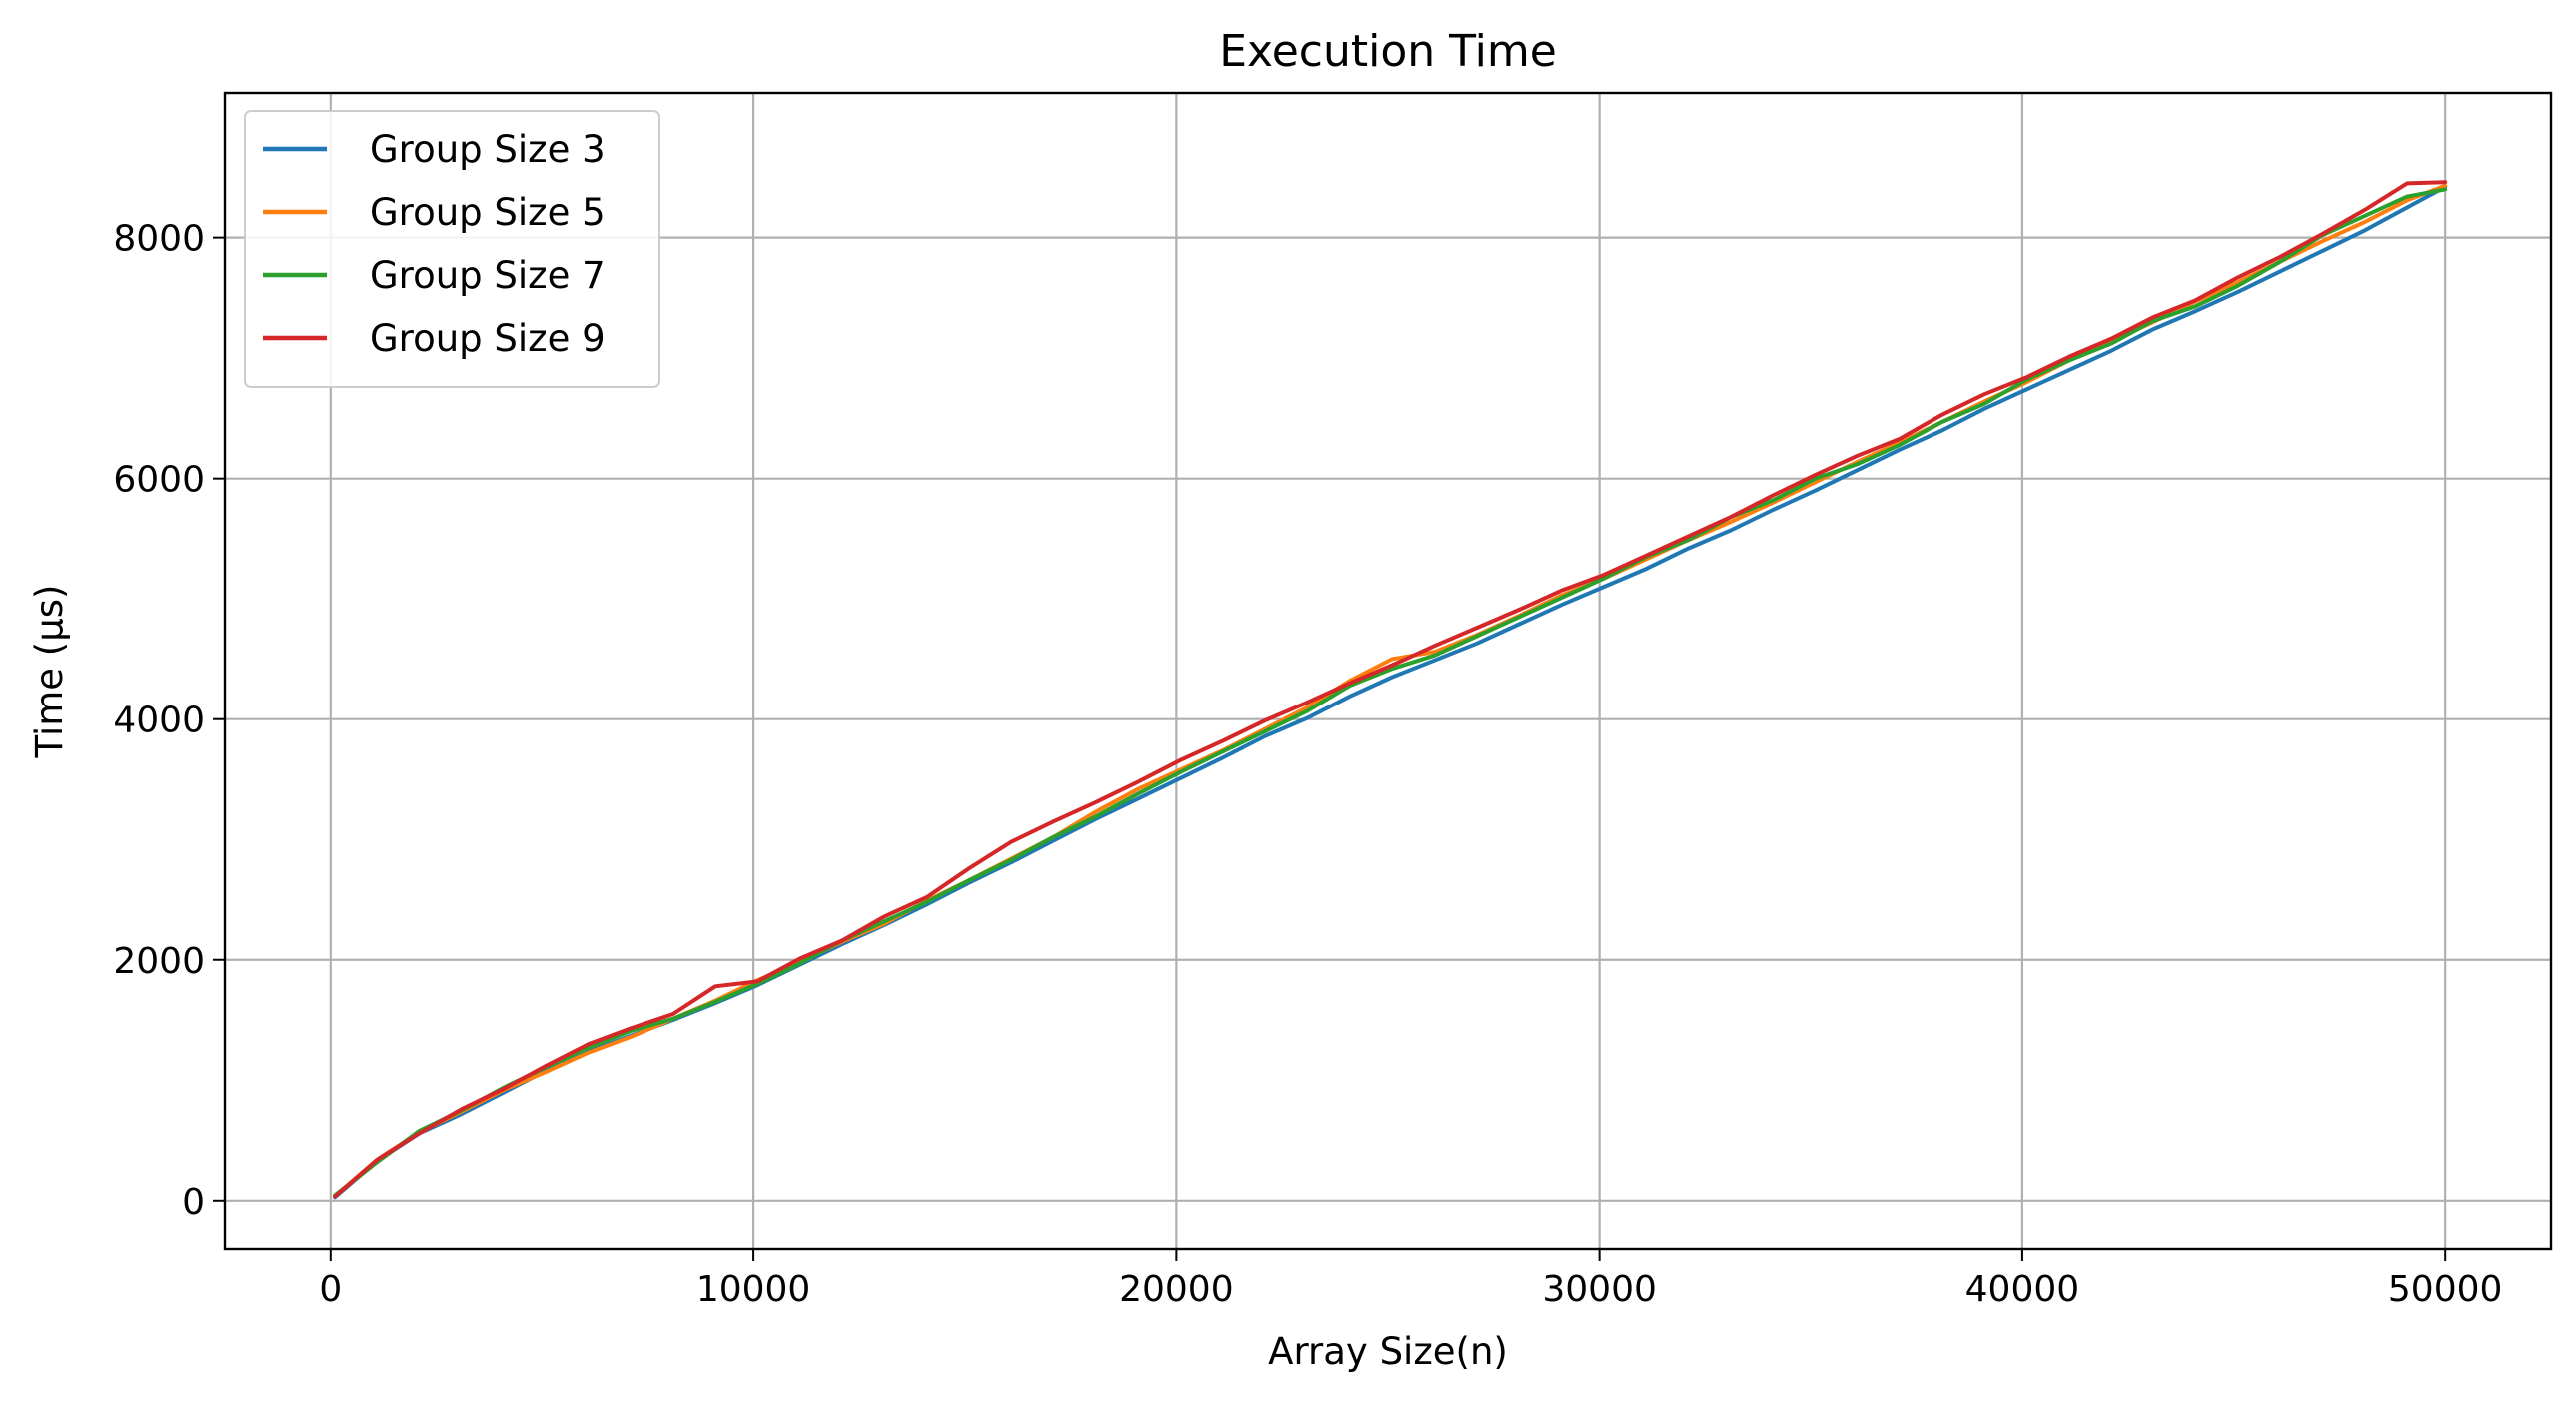  Describe the element at coordinates (753, 1289) in the screenshot. I see `x-tick-label: 10000` at that location.